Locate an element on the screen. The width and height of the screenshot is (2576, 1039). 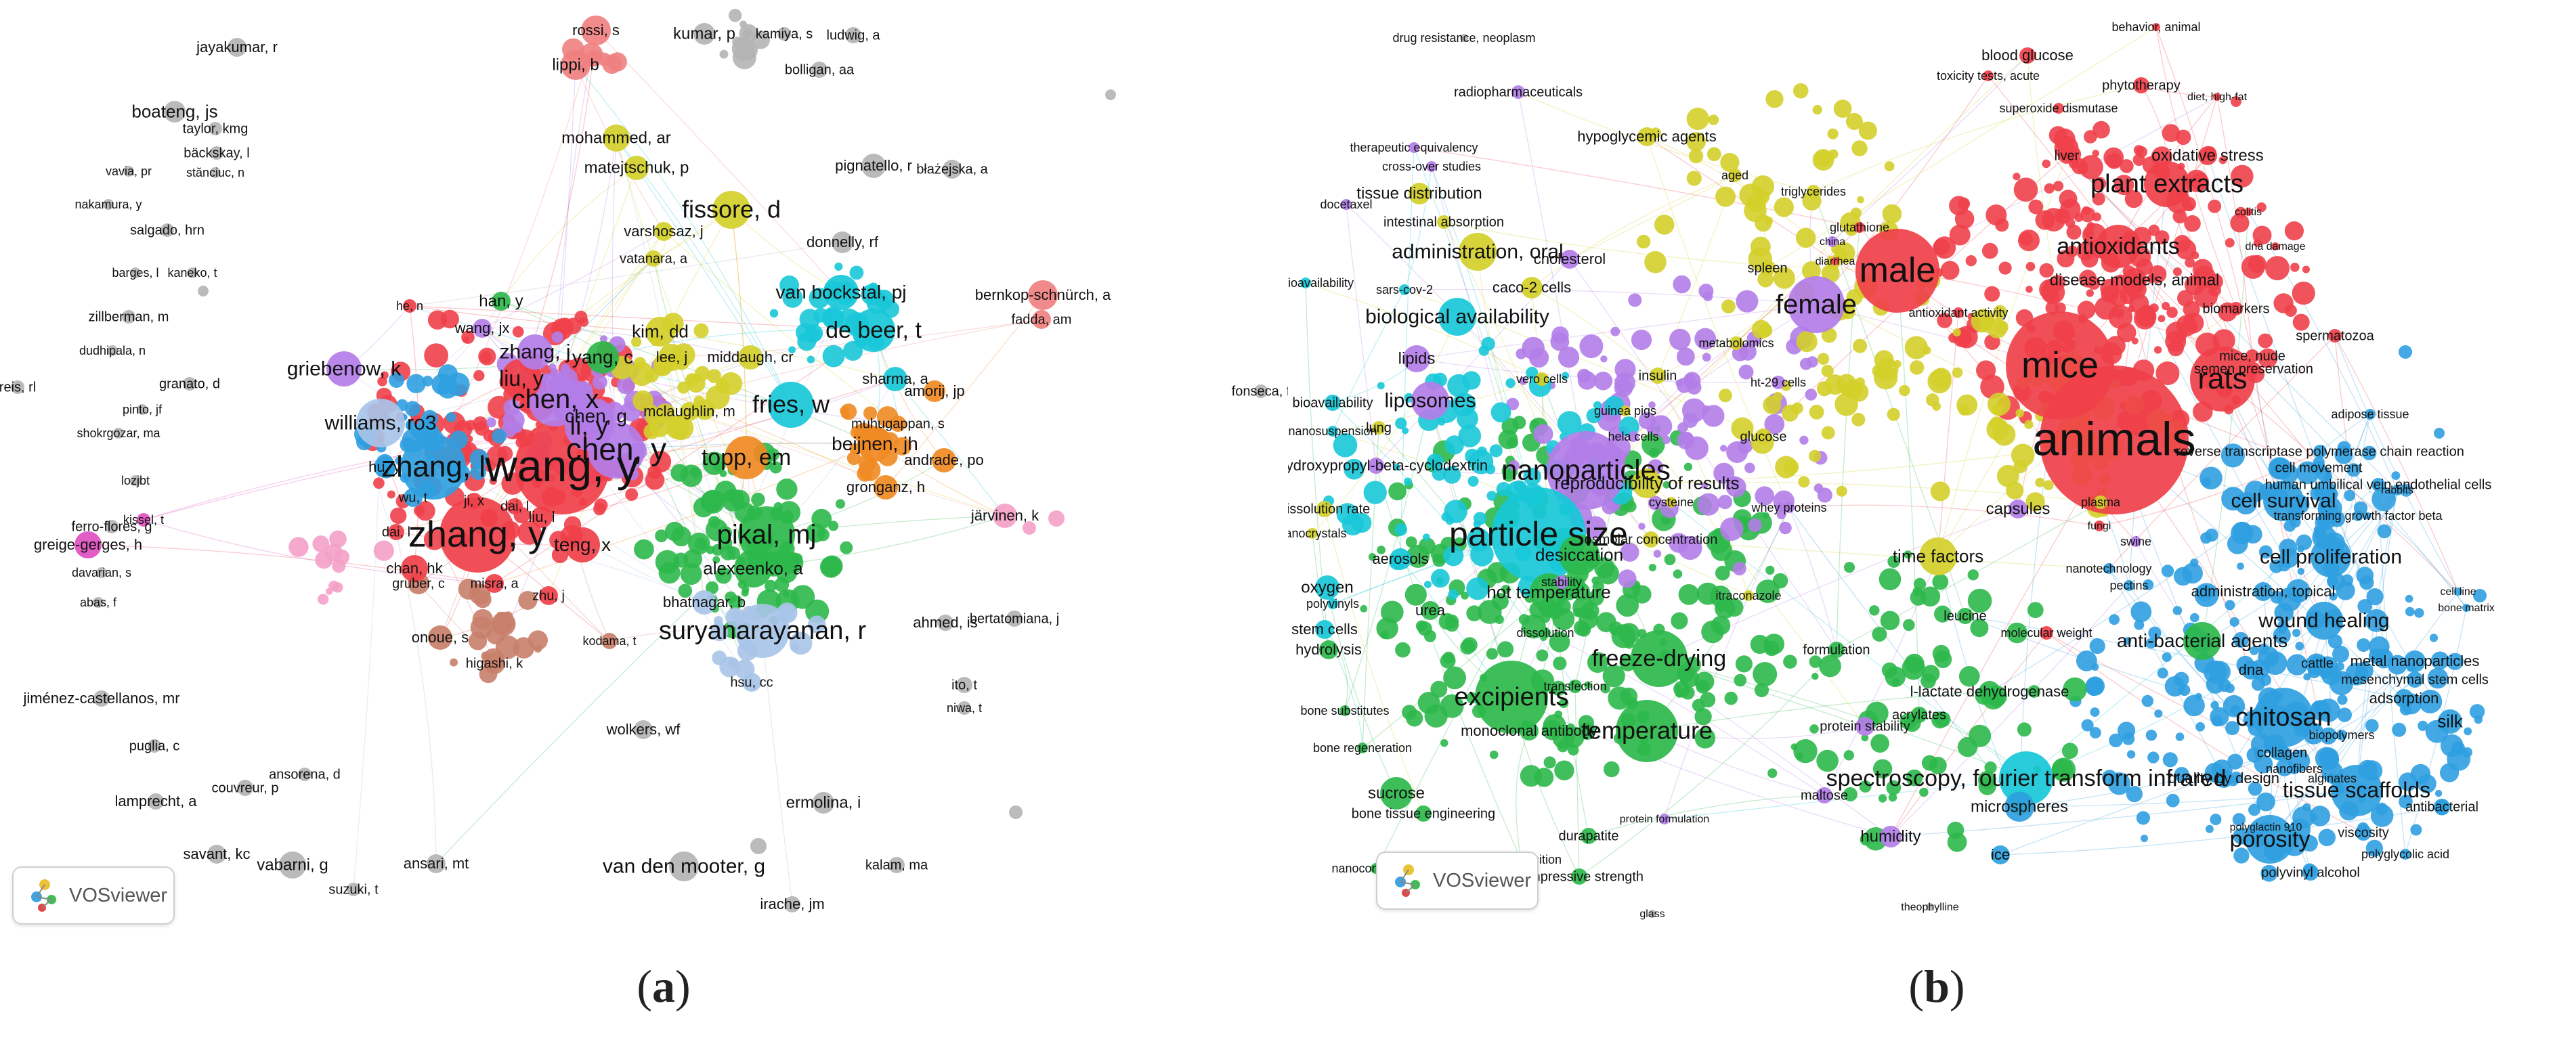
node-label: glucose is located at coordinates (1763, 437).